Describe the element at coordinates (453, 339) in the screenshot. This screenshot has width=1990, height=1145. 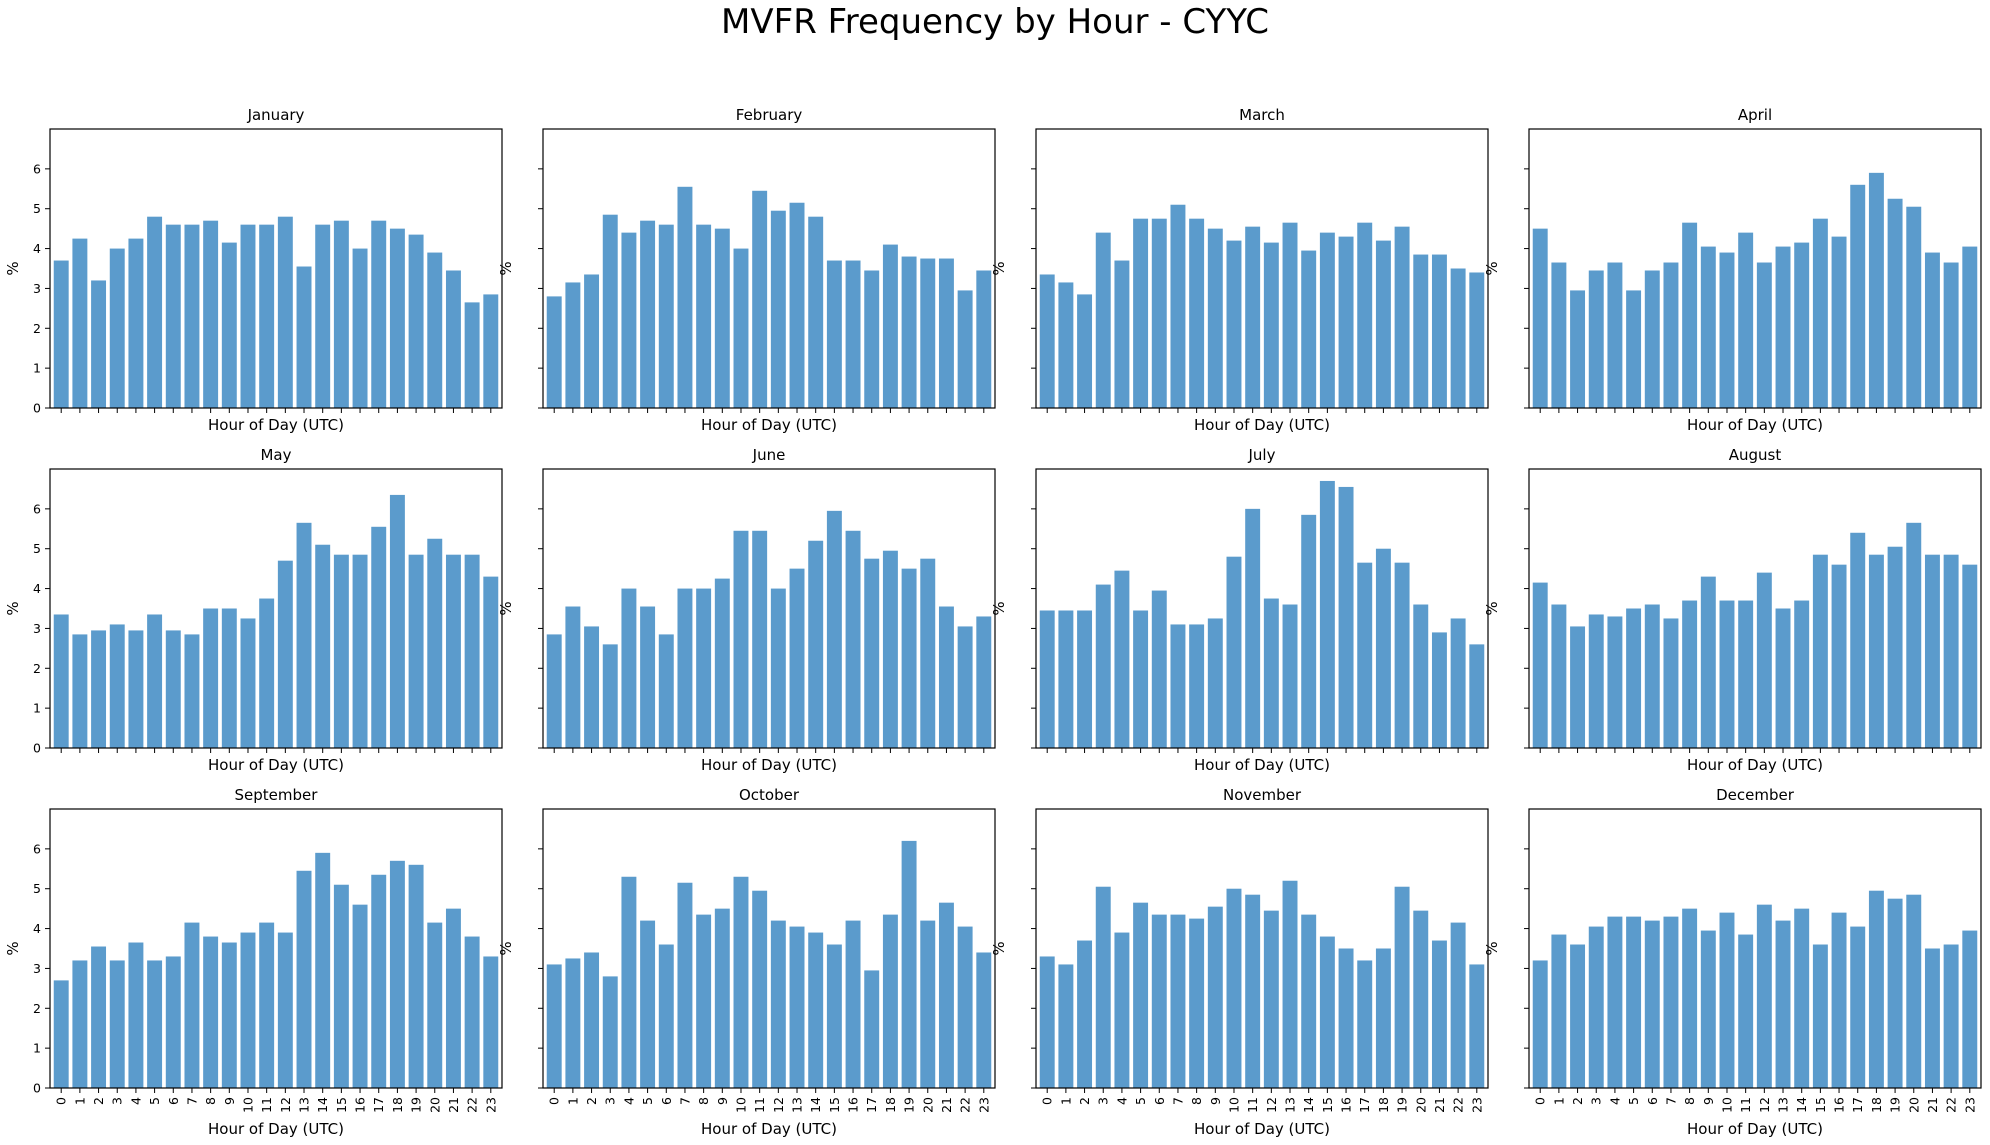
I see `bar-january-h21` at that location.